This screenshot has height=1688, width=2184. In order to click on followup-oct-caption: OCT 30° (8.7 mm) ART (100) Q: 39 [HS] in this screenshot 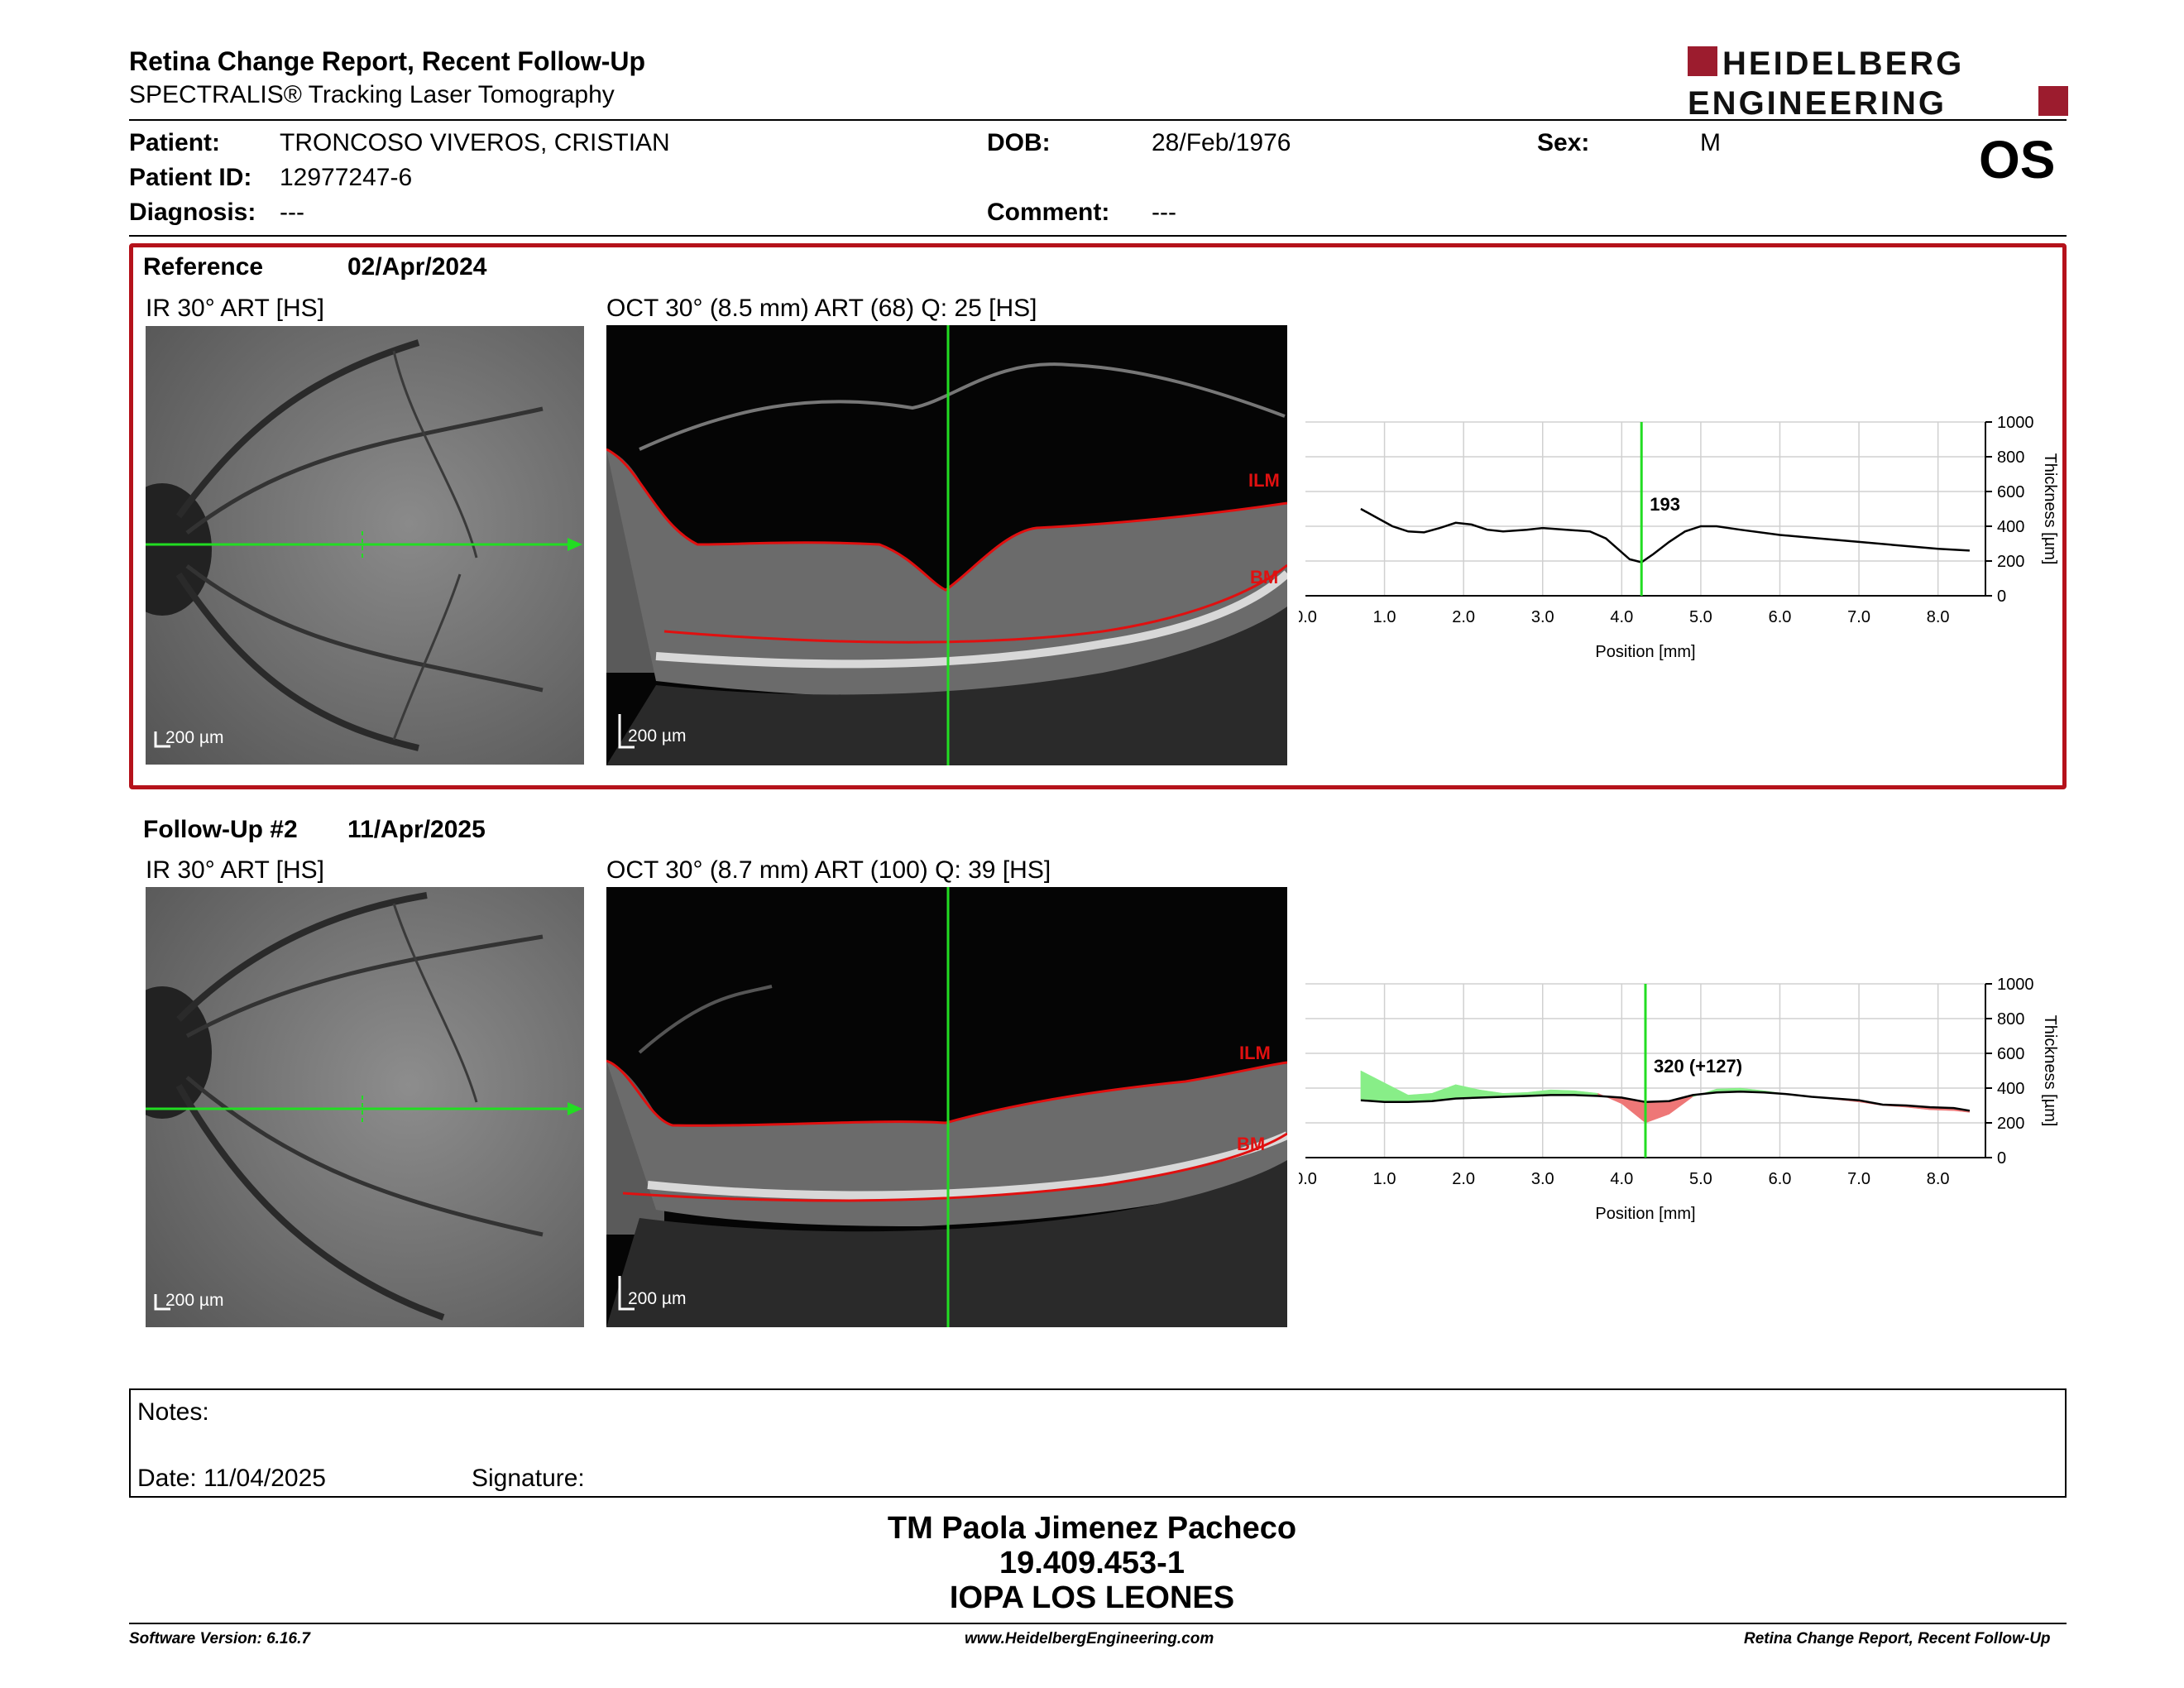, I will do `click(828, 870)`.